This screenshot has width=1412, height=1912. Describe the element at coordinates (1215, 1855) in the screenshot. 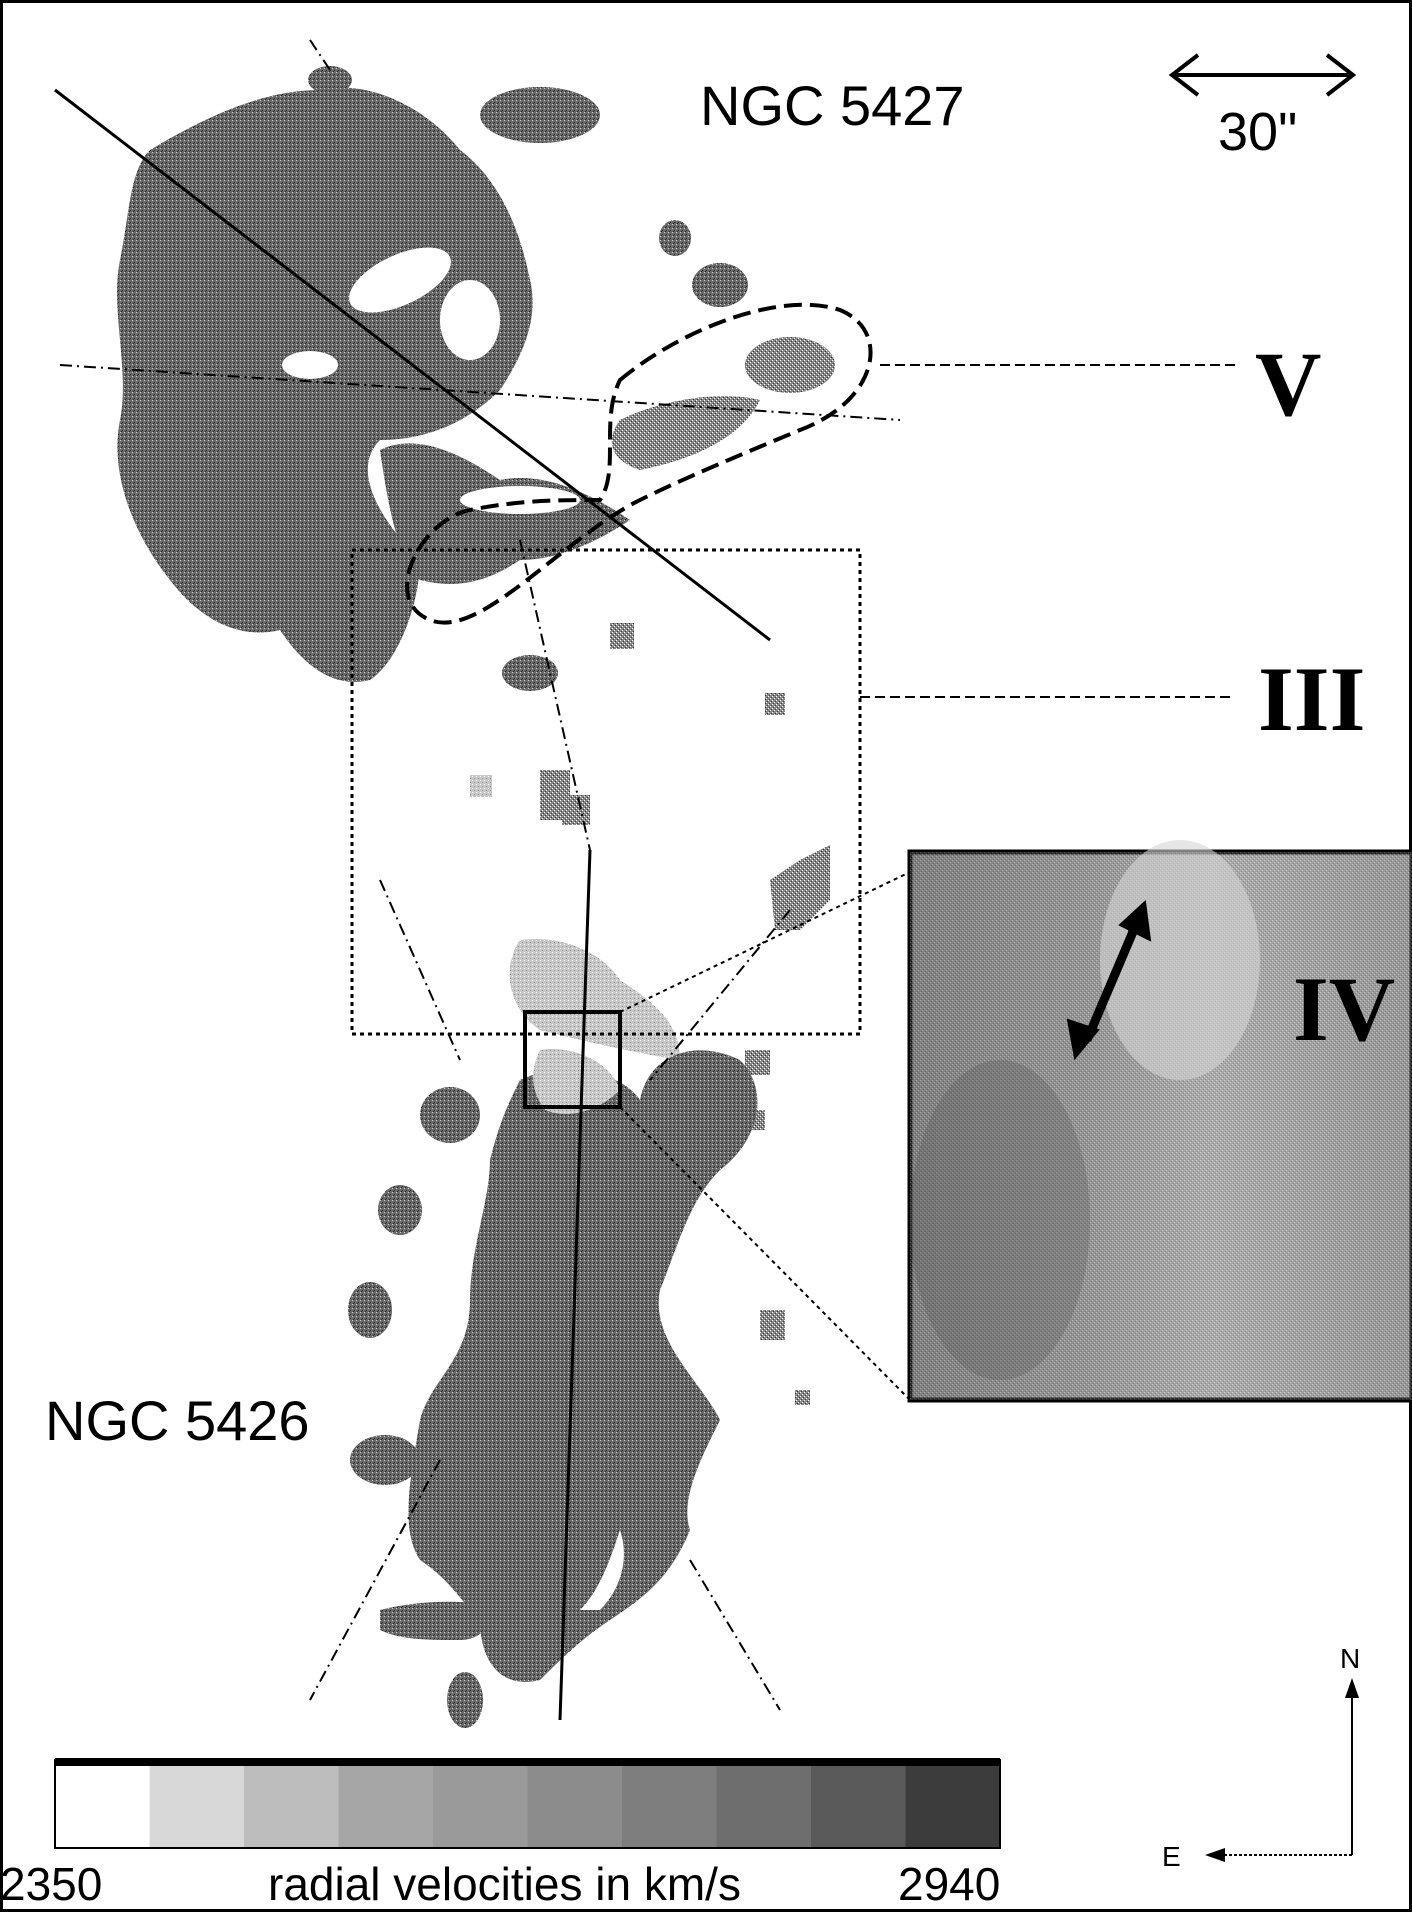

I see `east-arrow-icon` at that location.